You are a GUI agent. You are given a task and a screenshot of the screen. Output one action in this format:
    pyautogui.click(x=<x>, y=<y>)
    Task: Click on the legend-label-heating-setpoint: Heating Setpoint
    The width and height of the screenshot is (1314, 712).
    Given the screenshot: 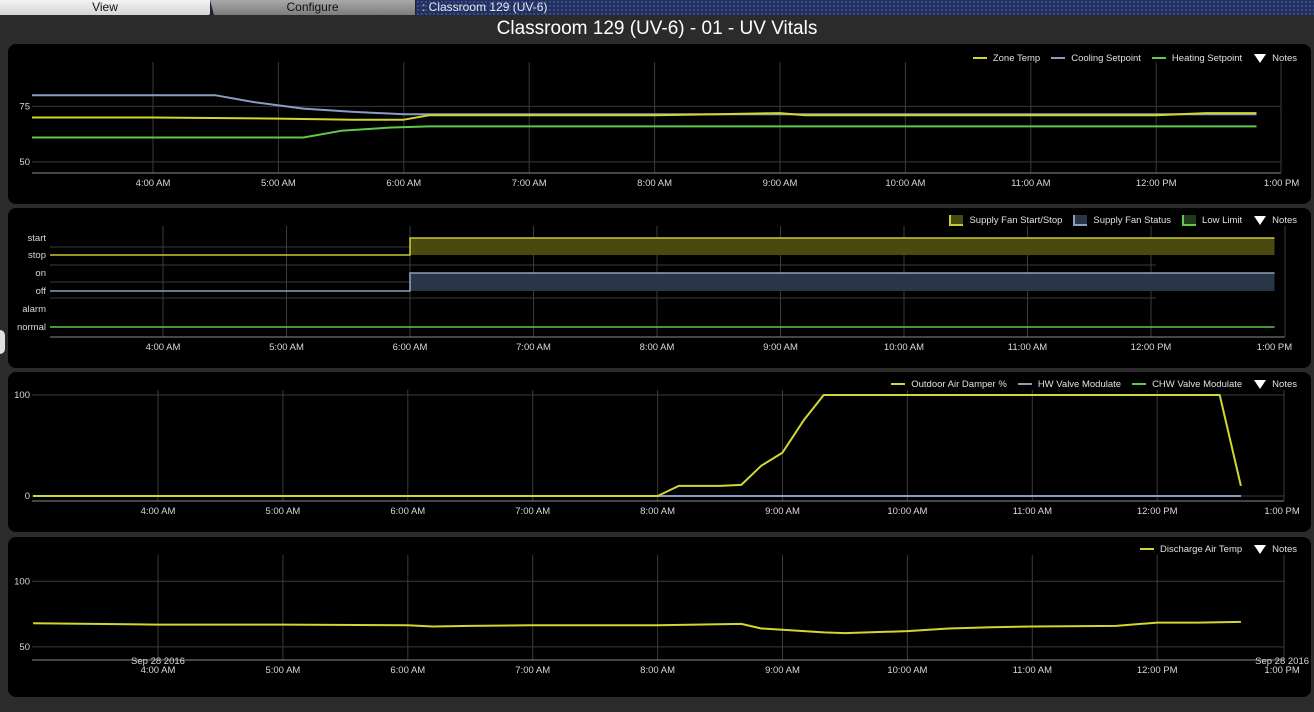 What is the action you would take?
    pyautogui.click(x=1207, y=58)
    